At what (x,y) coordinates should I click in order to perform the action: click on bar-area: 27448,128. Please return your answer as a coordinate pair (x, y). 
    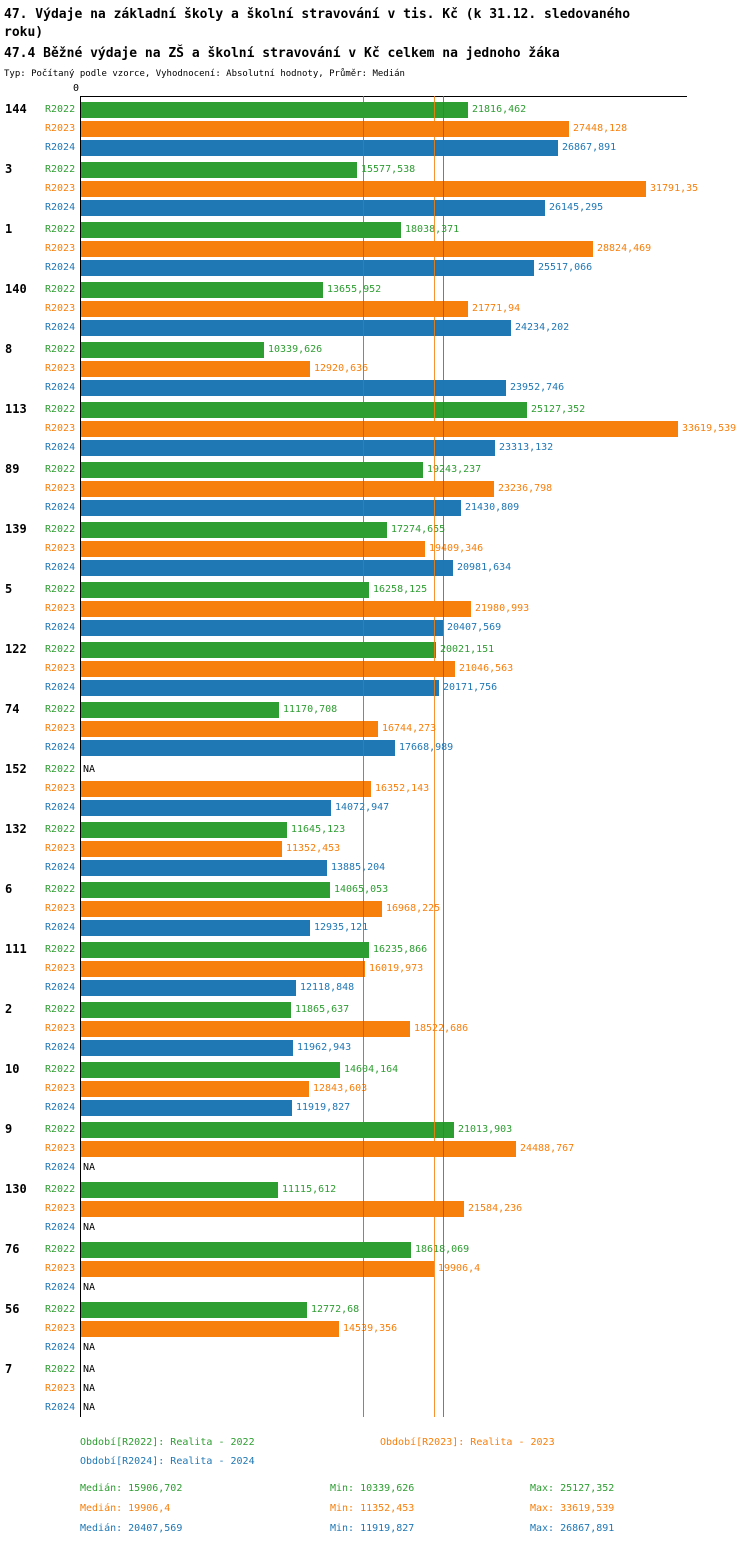
    Looking at the image, I should click on (353, 128).